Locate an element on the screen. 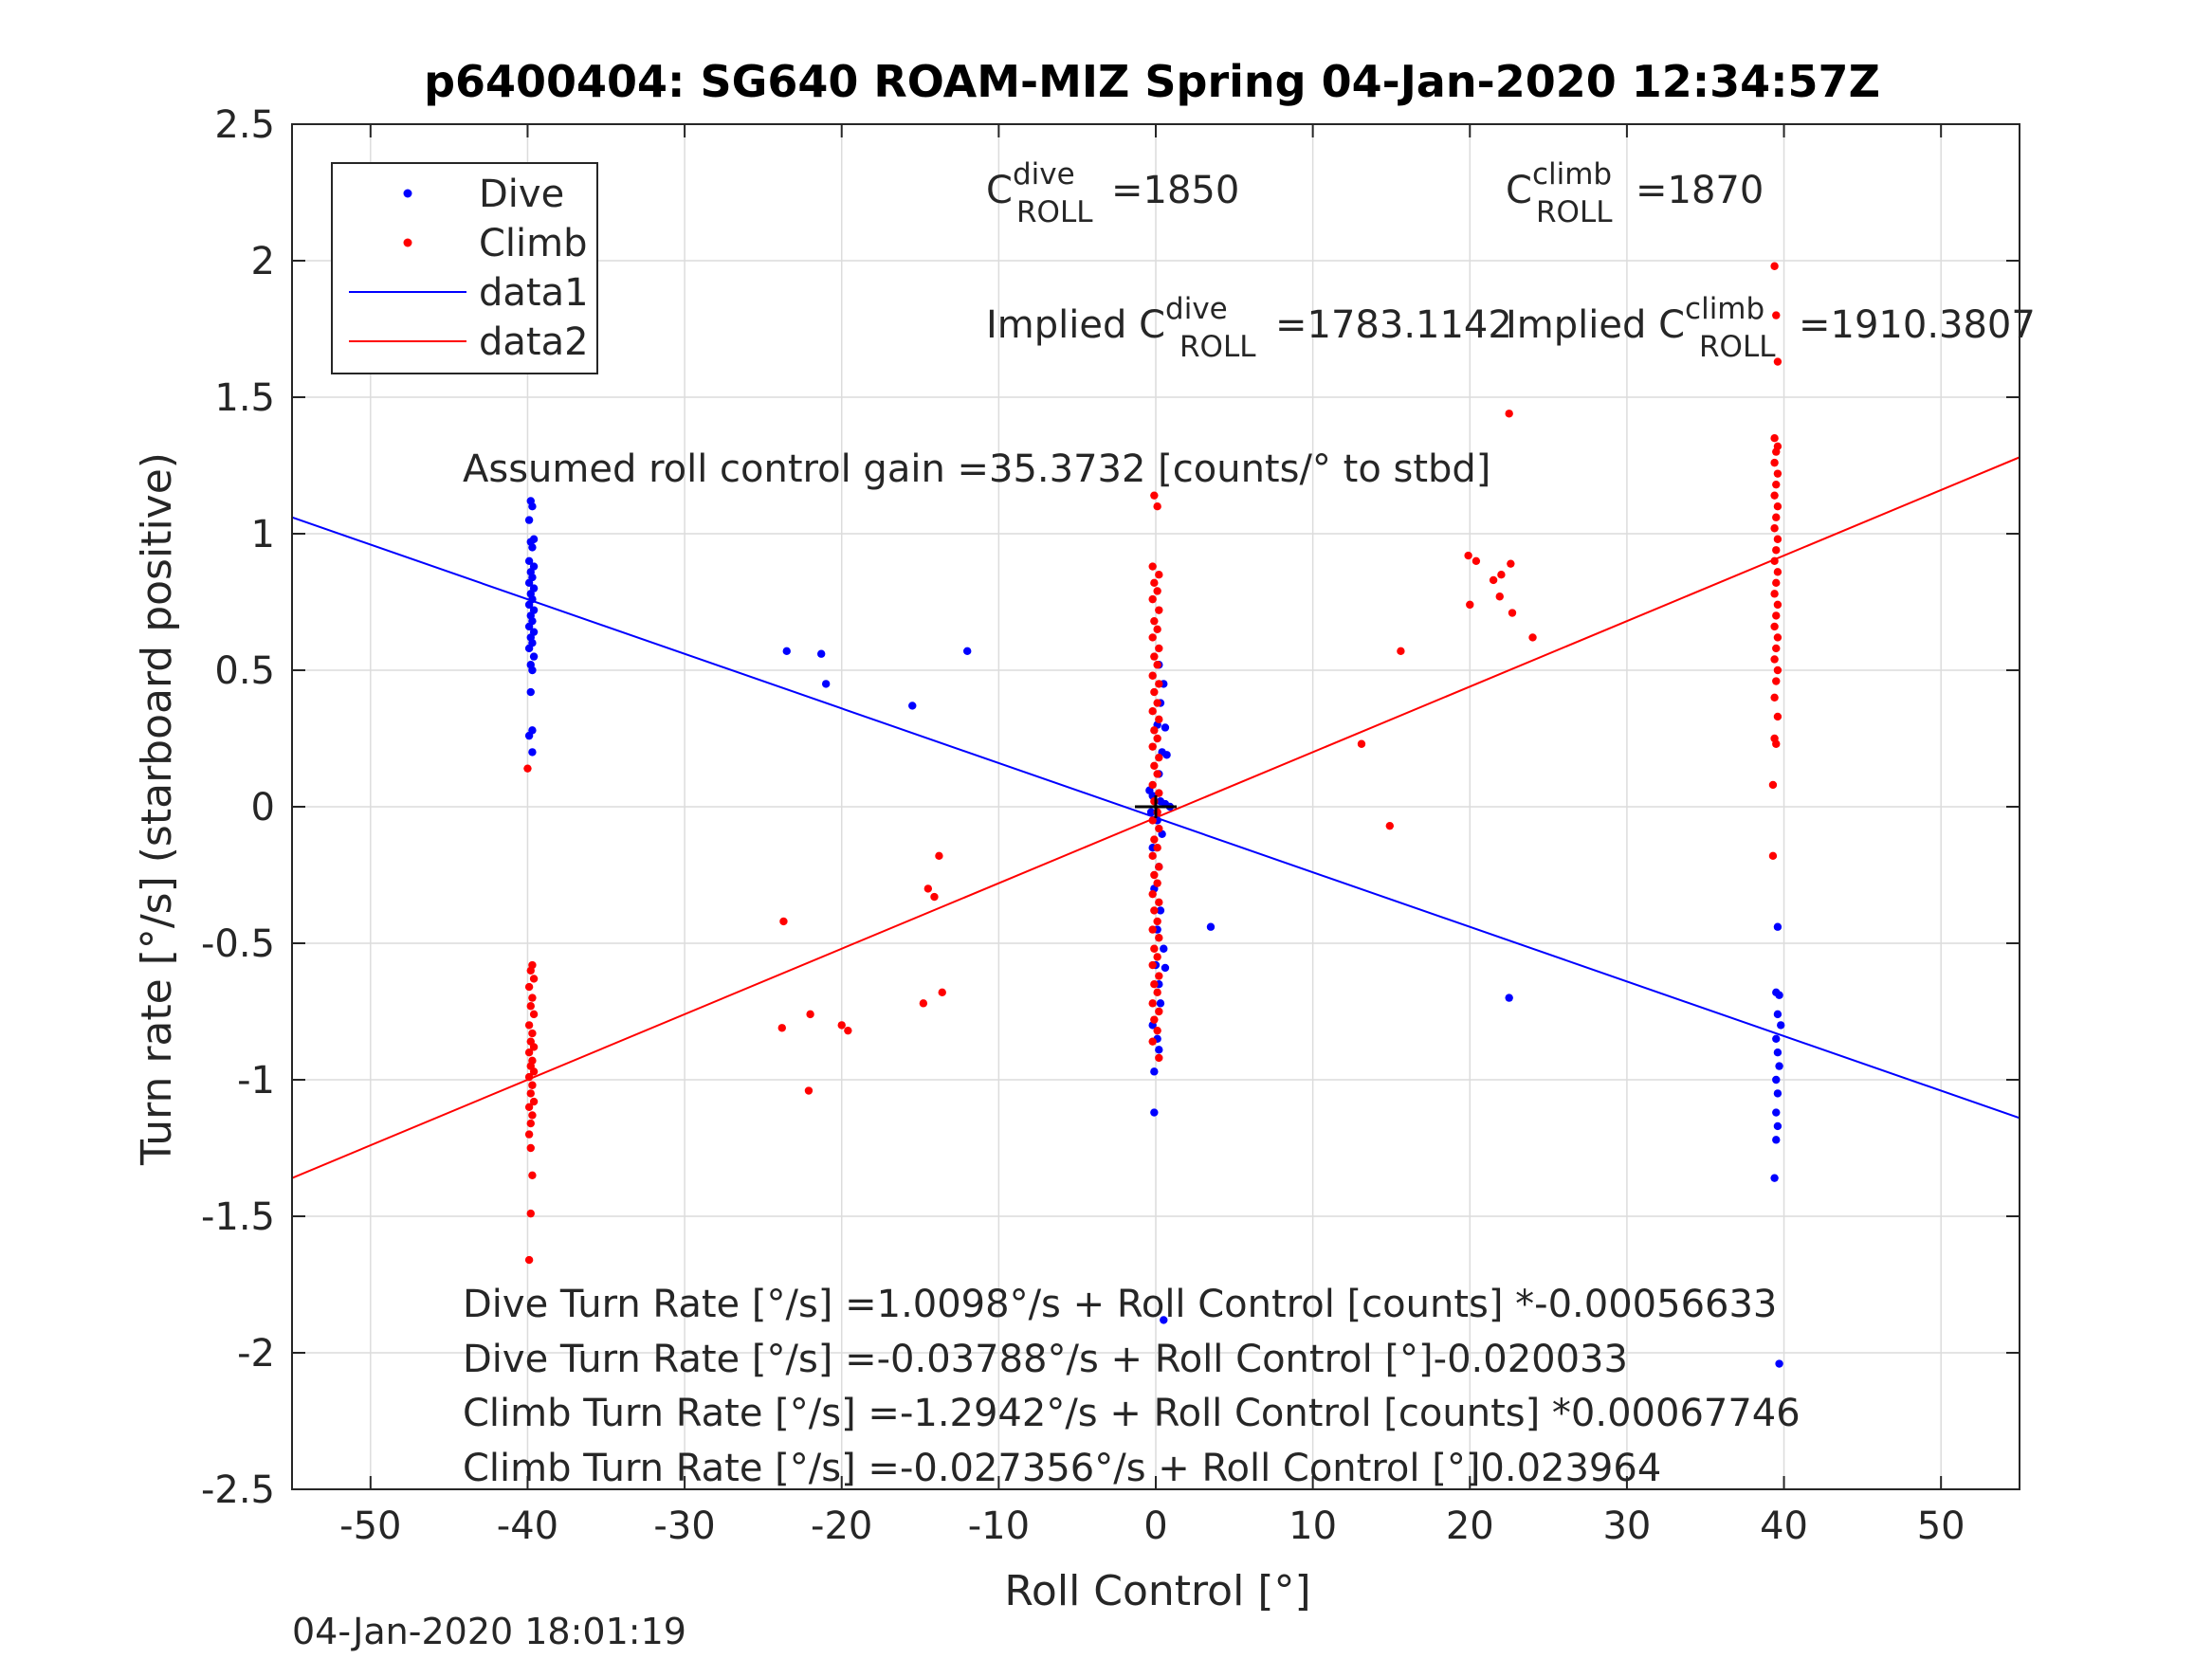  x-tick-label: -50 is located at coordinates (370, 1526).